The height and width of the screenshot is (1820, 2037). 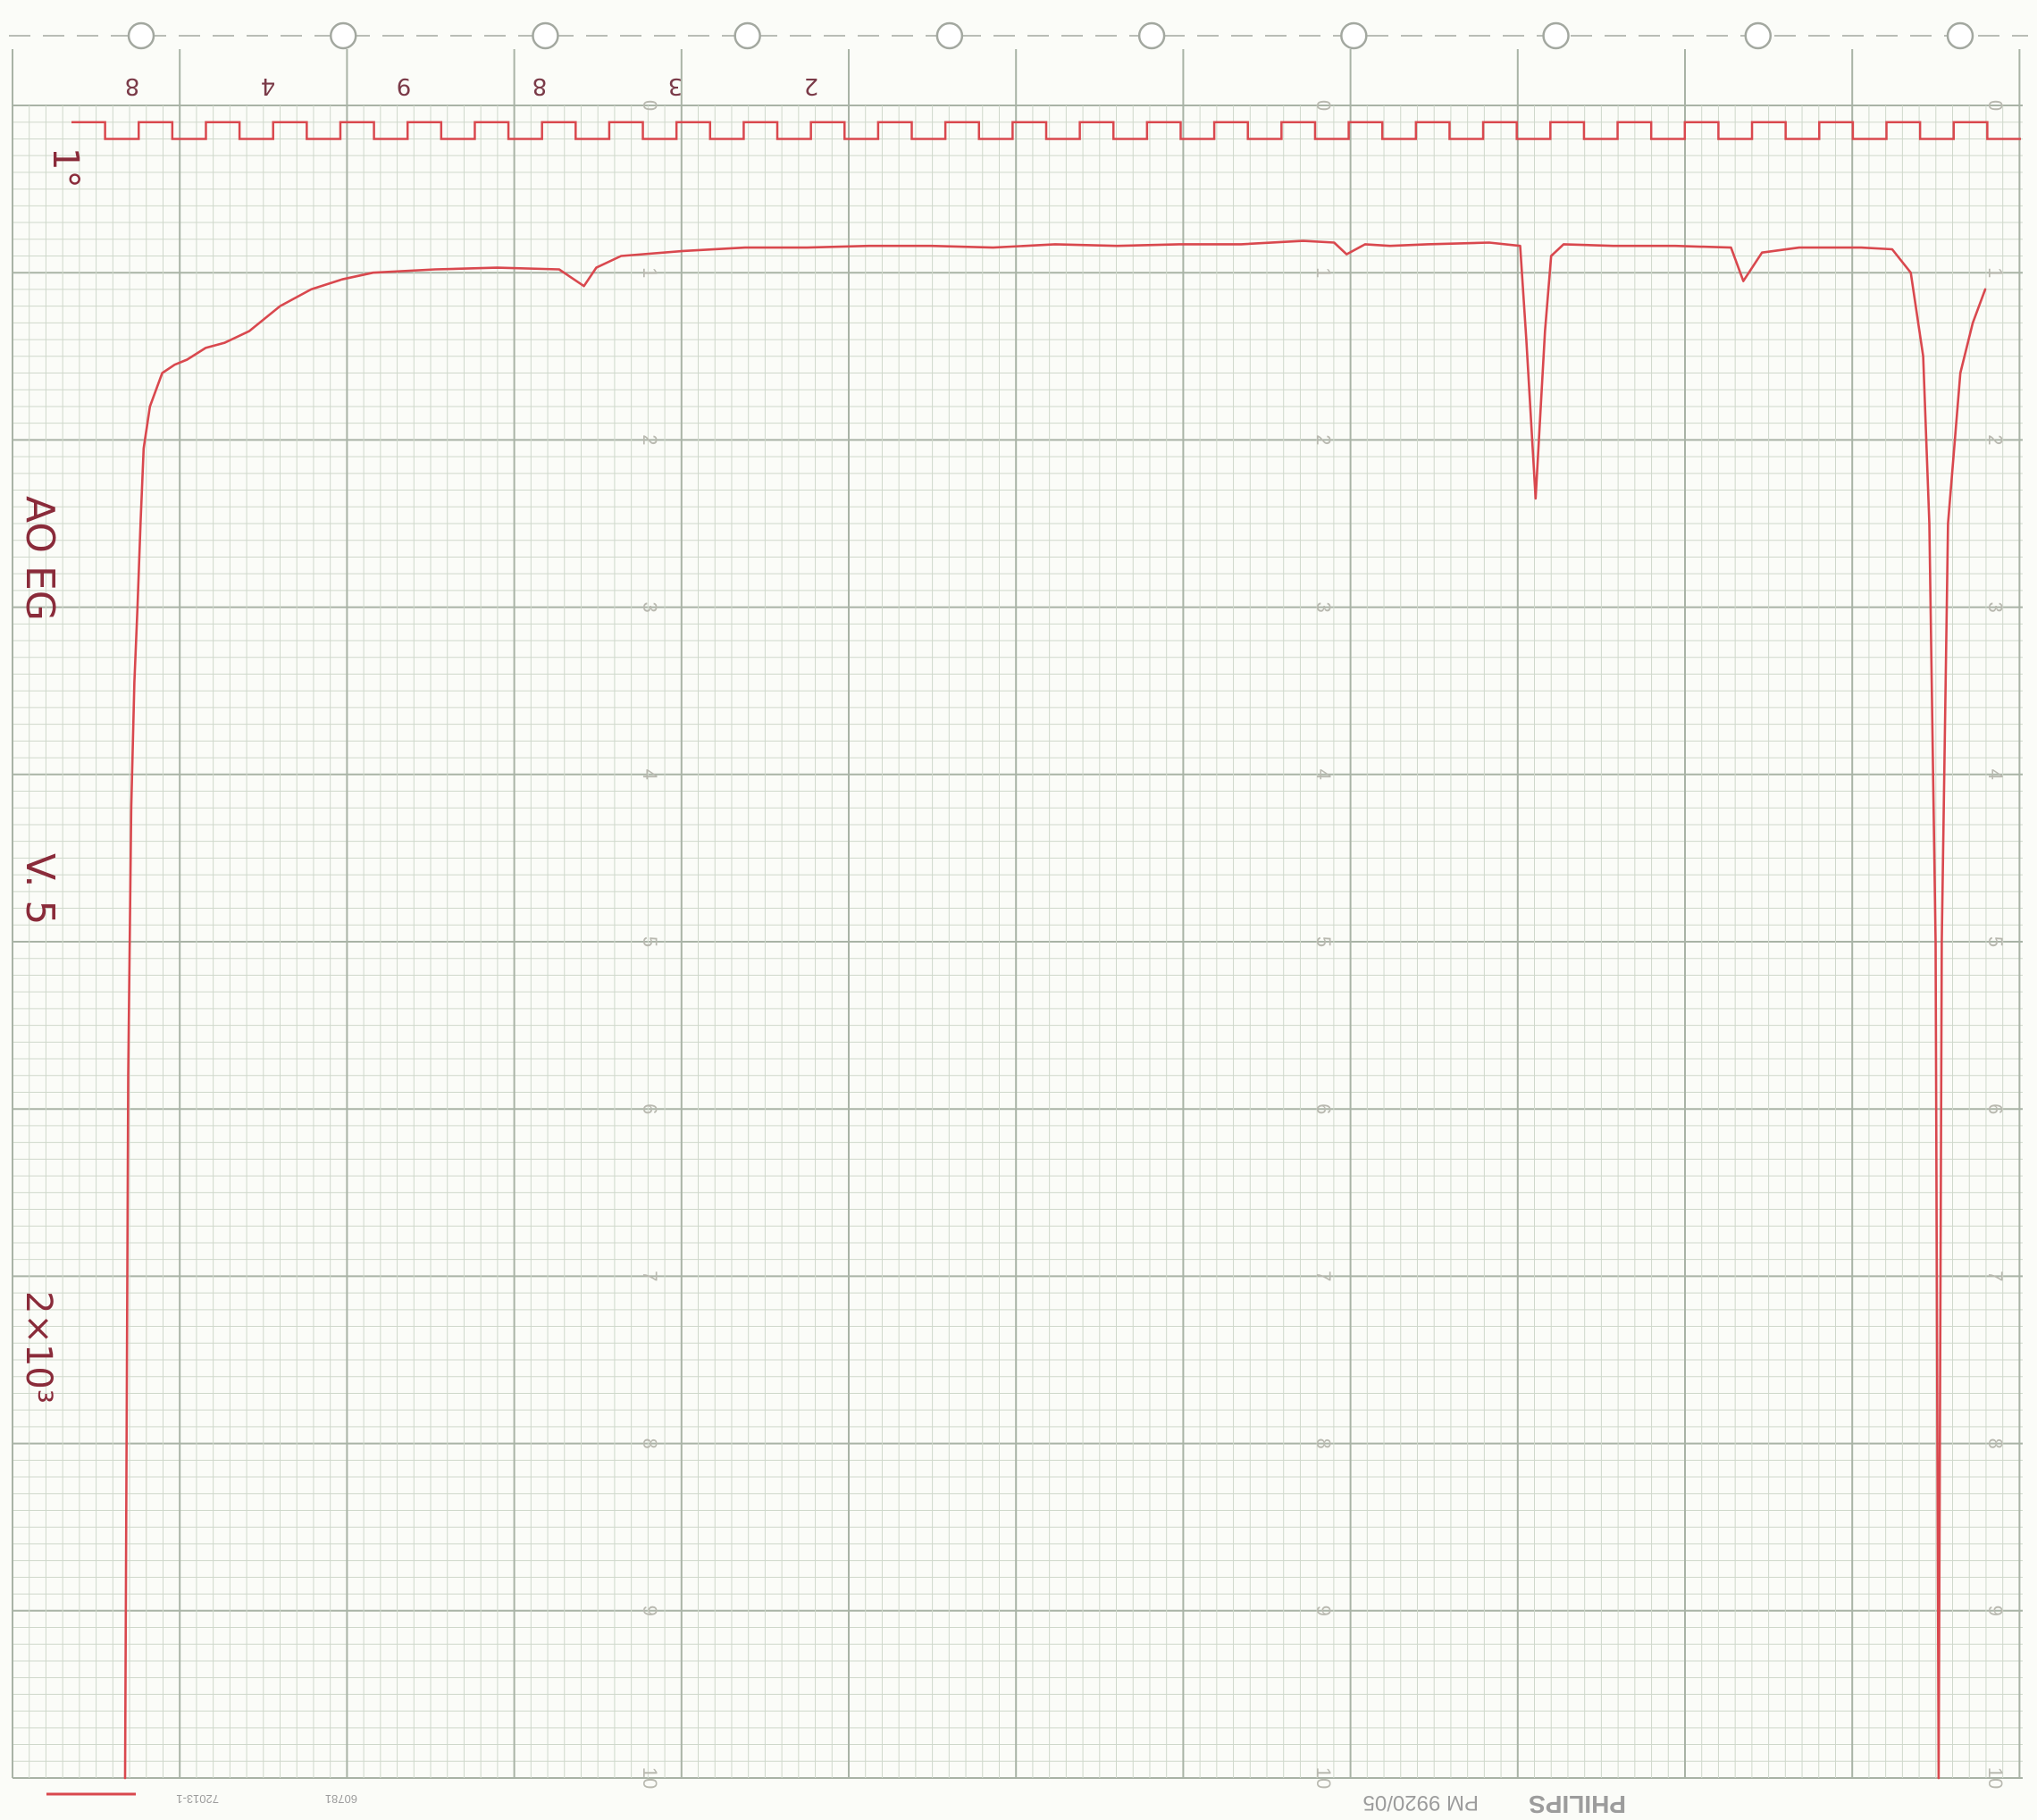 What do you see at coordinates (675, 85) in the screenshot?
I see `top-number: 3` at bounding box center [675, 85].